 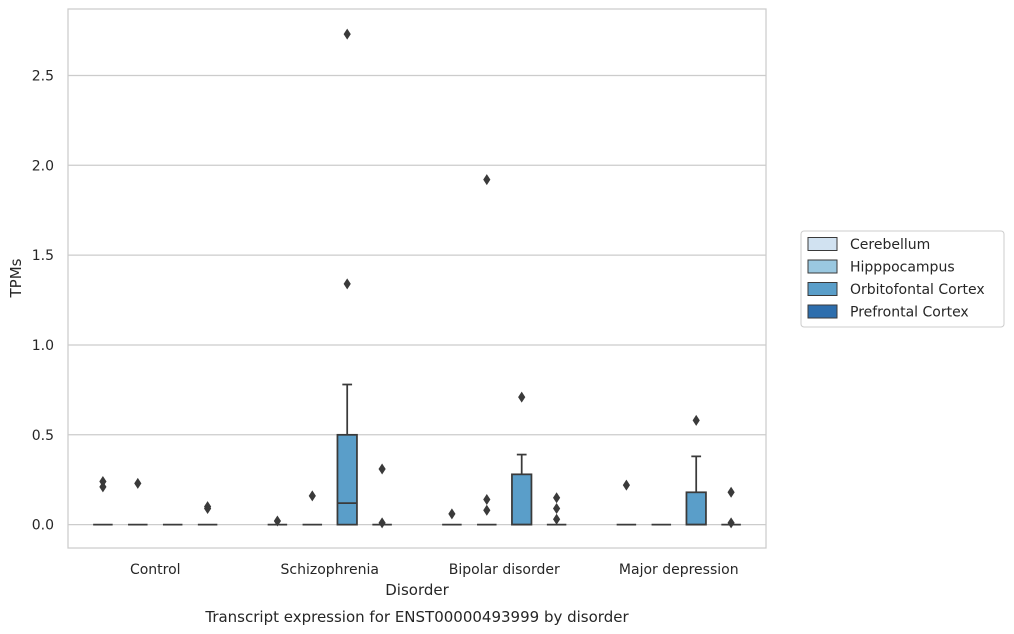 I want to click on x-tick-label: Bipolar disorder, so click(x=504, y=570).